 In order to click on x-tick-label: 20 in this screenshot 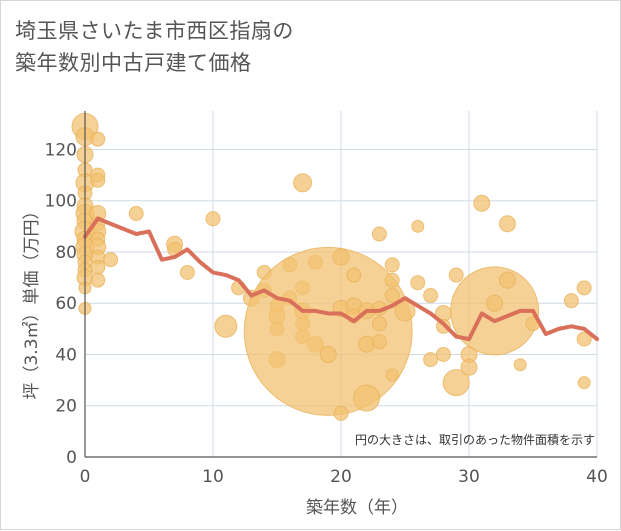, I will do `click(341, 477)`.